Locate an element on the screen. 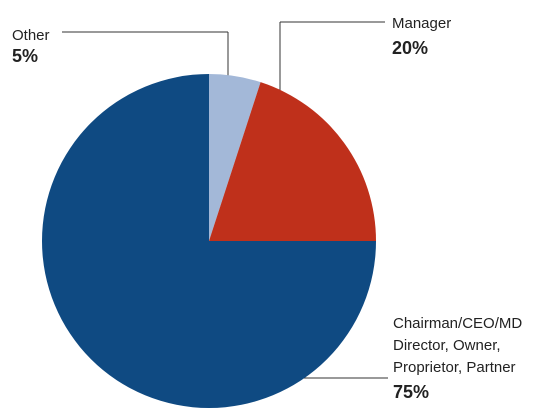 The image size is (545, 408). slice-label-line: Manager is located at coordinates (421, 23).